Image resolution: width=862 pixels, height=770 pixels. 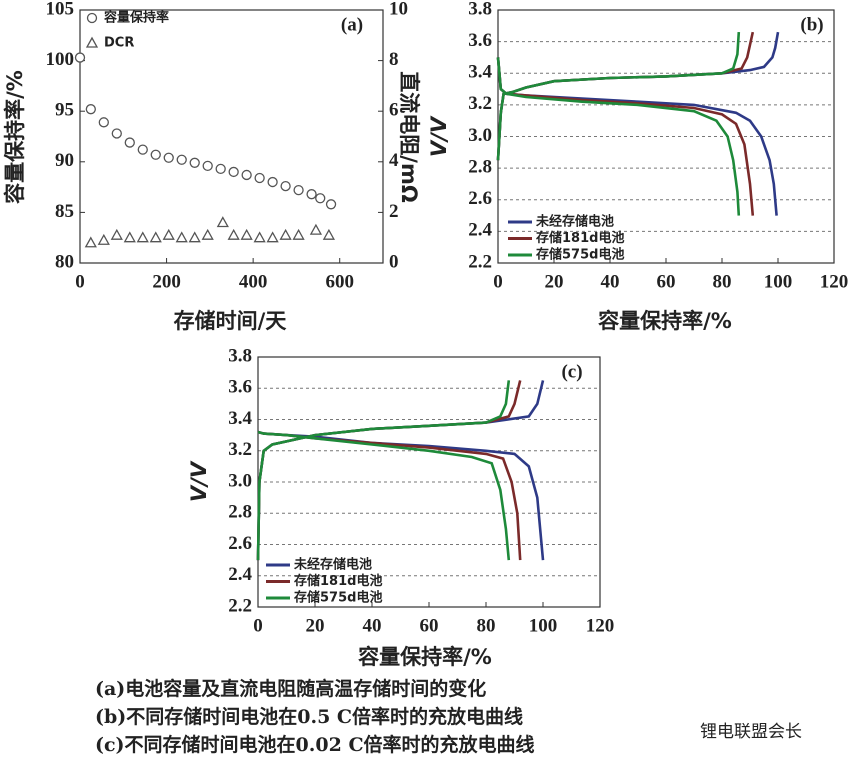 I want to click on x-tick-label: 200, so click(x=166, y=281).